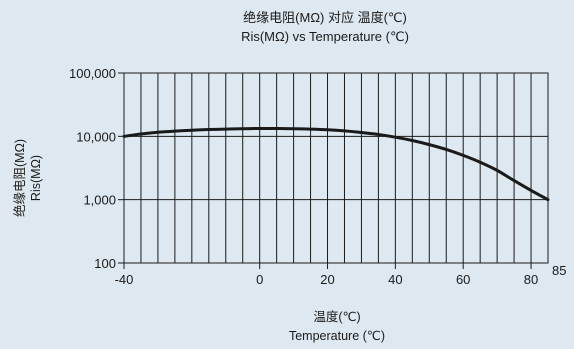 Image resolution: width=574 pixels, height=349 pixels. I want to click on x-tick-label: 80, so click(531, 279).